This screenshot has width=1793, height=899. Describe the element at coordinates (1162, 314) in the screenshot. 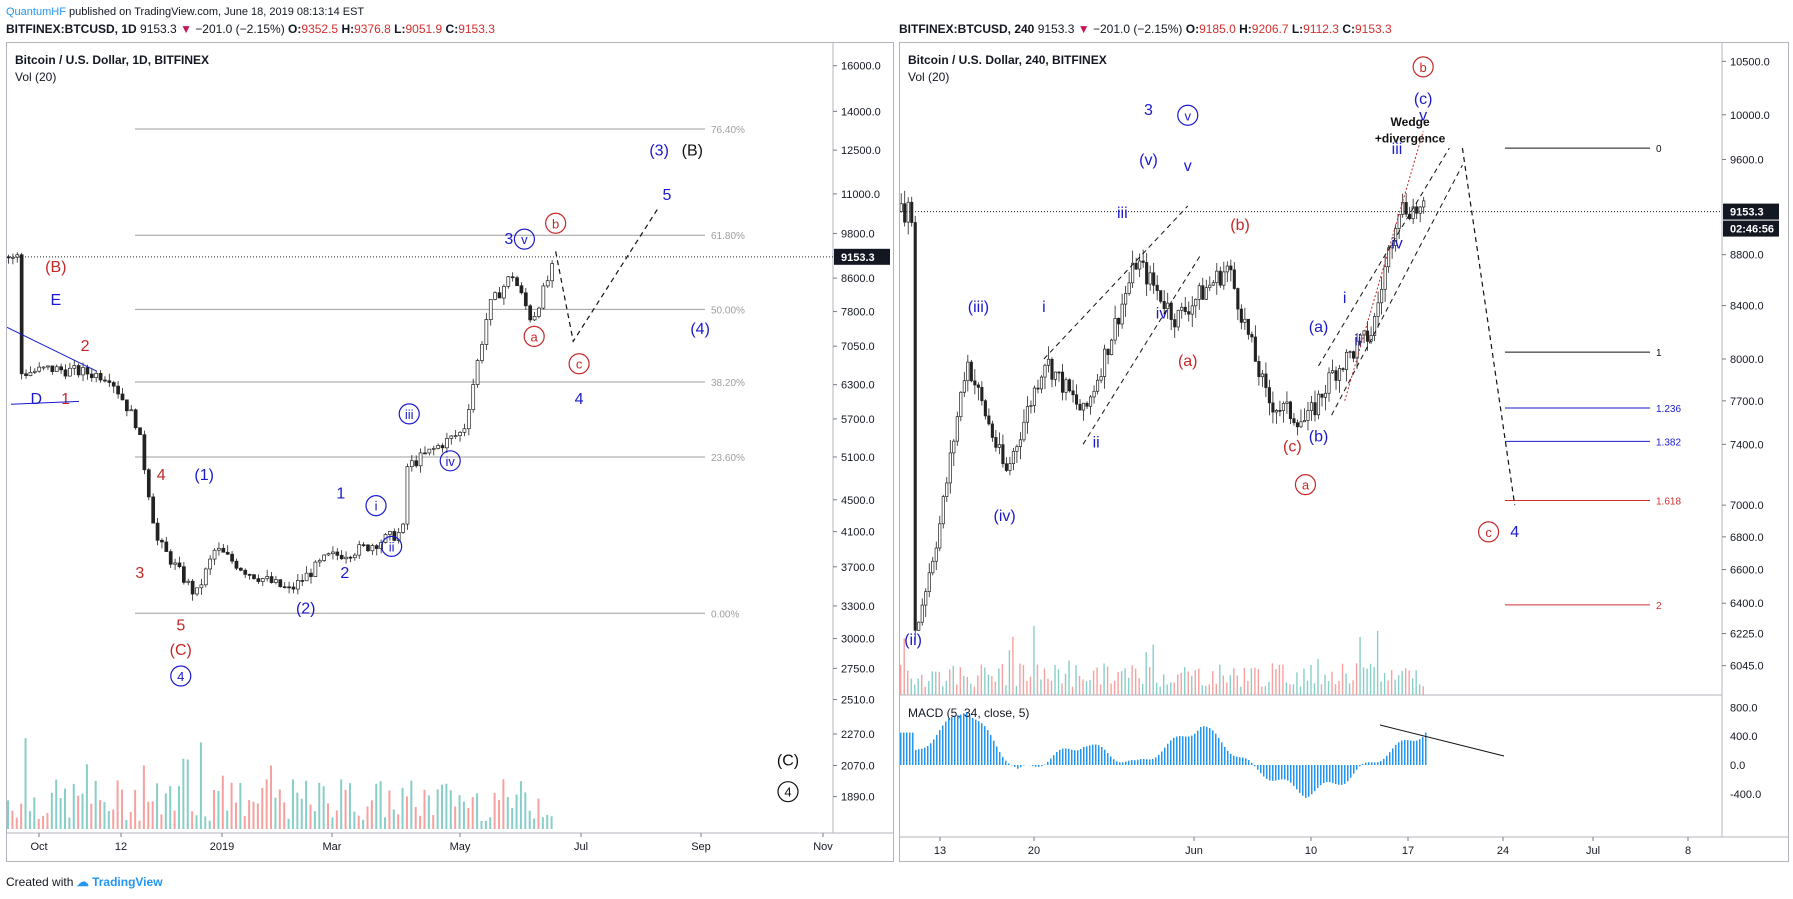

I see `wave-label: iv` at that location.